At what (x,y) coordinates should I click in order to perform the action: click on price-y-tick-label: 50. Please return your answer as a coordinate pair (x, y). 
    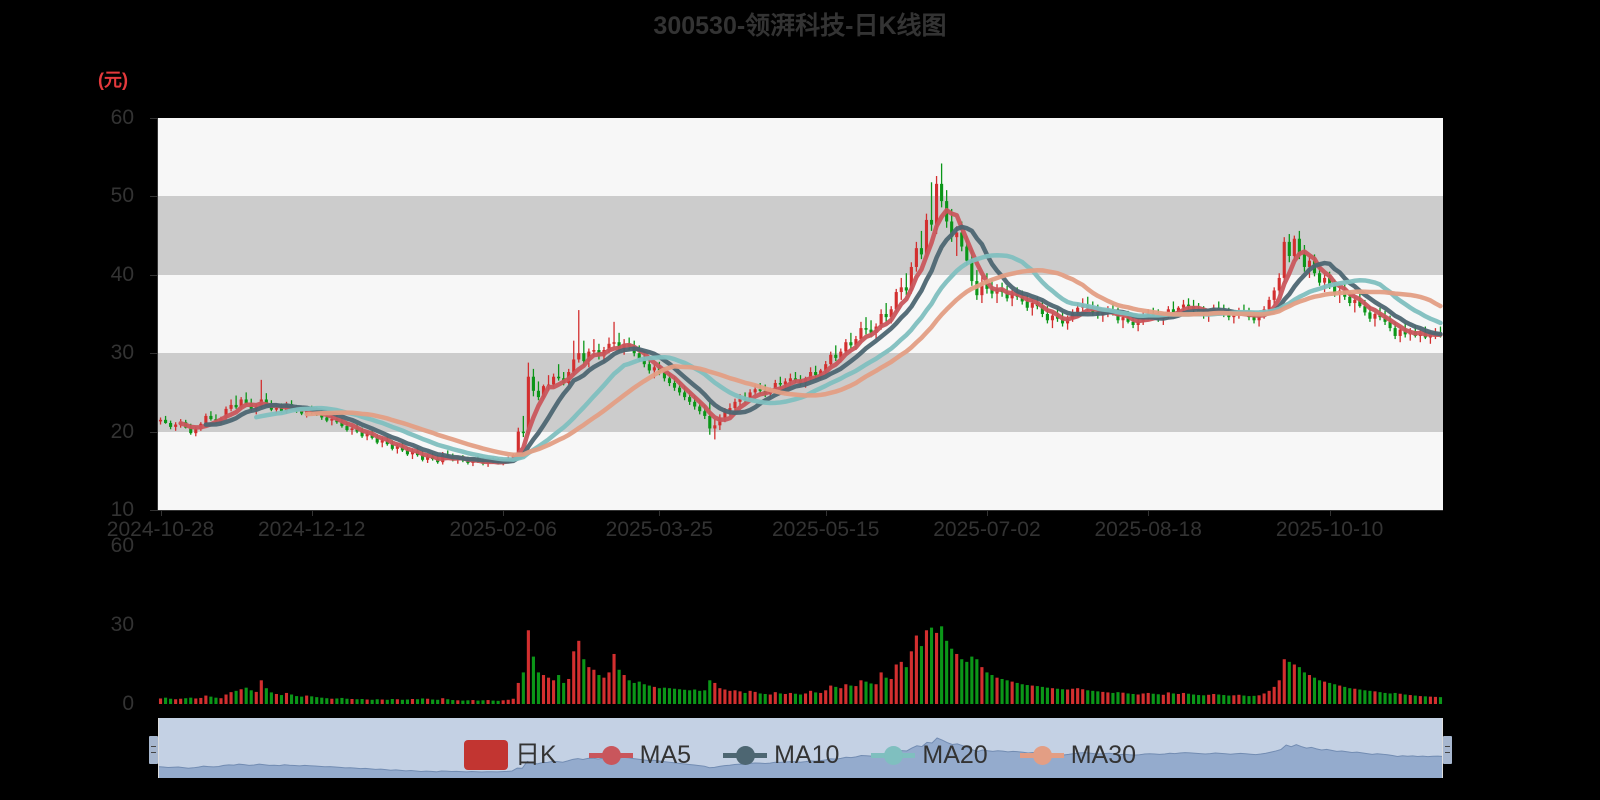
    Looking at the image, I should click on (122, 196).